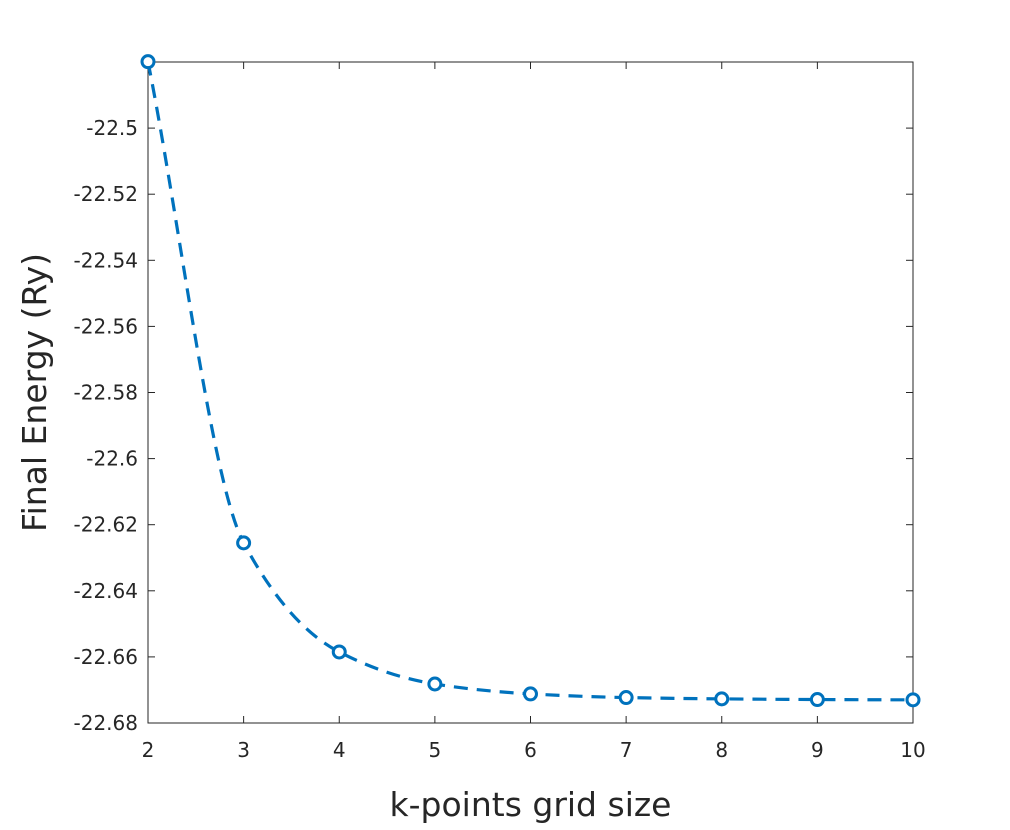  I want to click on x-tick-label: 4, so click(339, 750).